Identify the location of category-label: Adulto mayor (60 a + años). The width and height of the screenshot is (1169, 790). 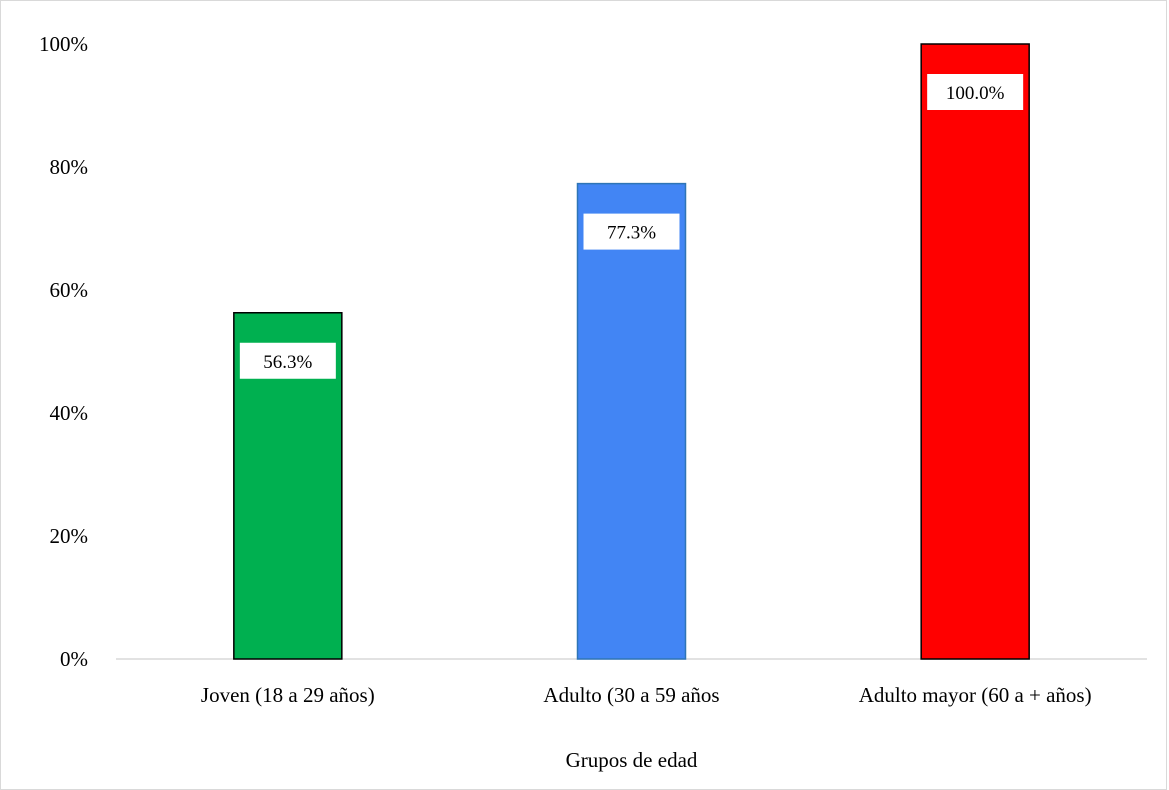
(975, 695).